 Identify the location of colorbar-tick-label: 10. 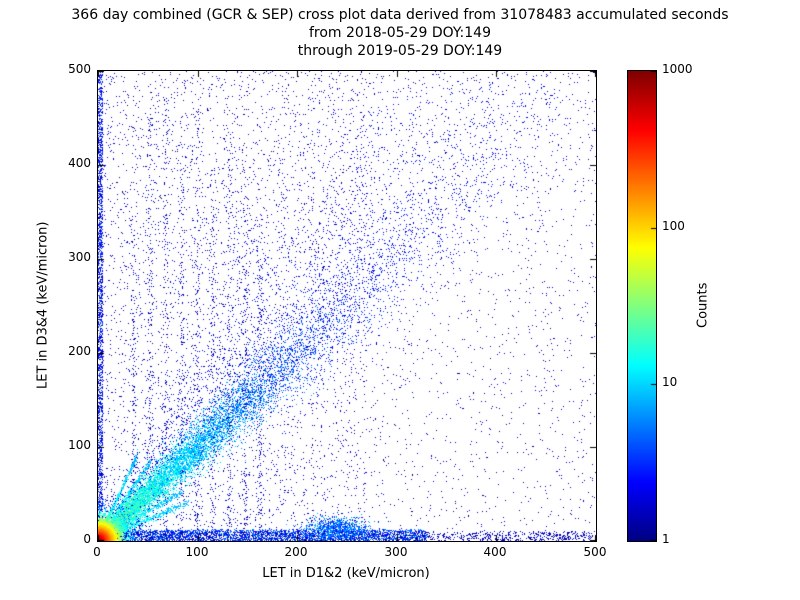
(670, 382).